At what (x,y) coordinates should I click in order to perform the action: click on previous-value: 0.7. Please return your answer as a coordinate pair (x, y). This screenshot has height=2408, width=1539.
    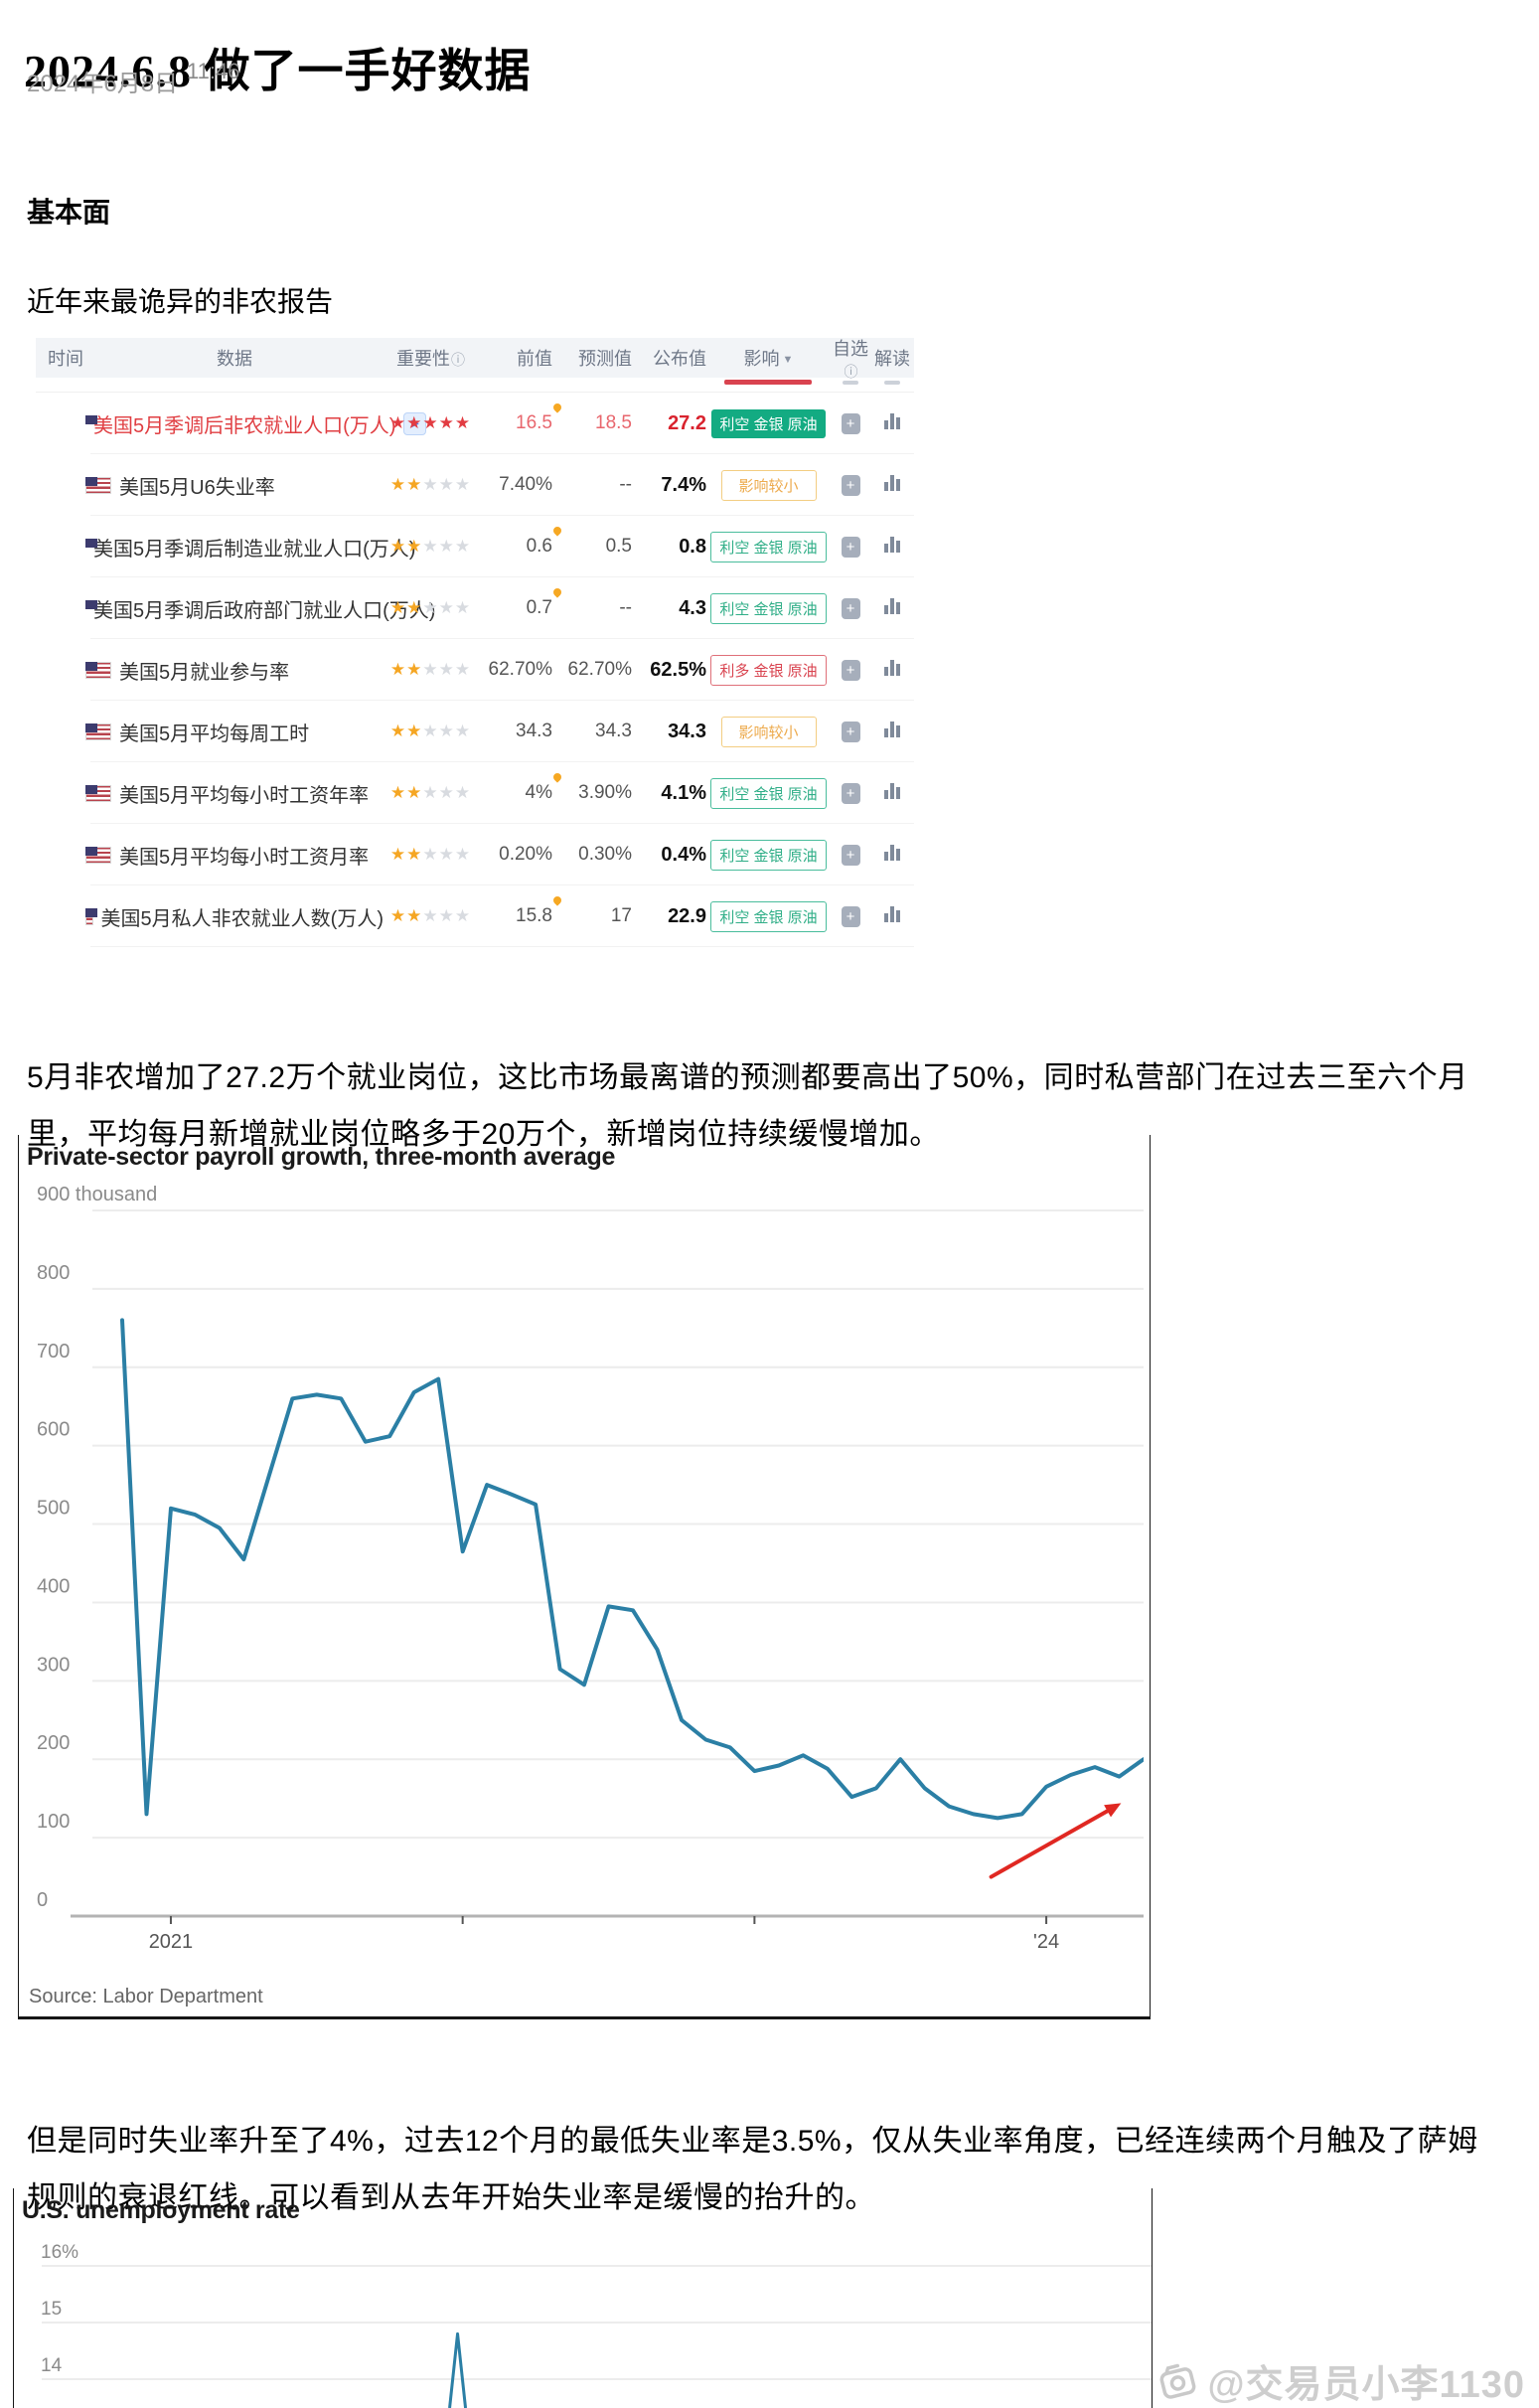
    Looking at the image, I should click on (545, 602).